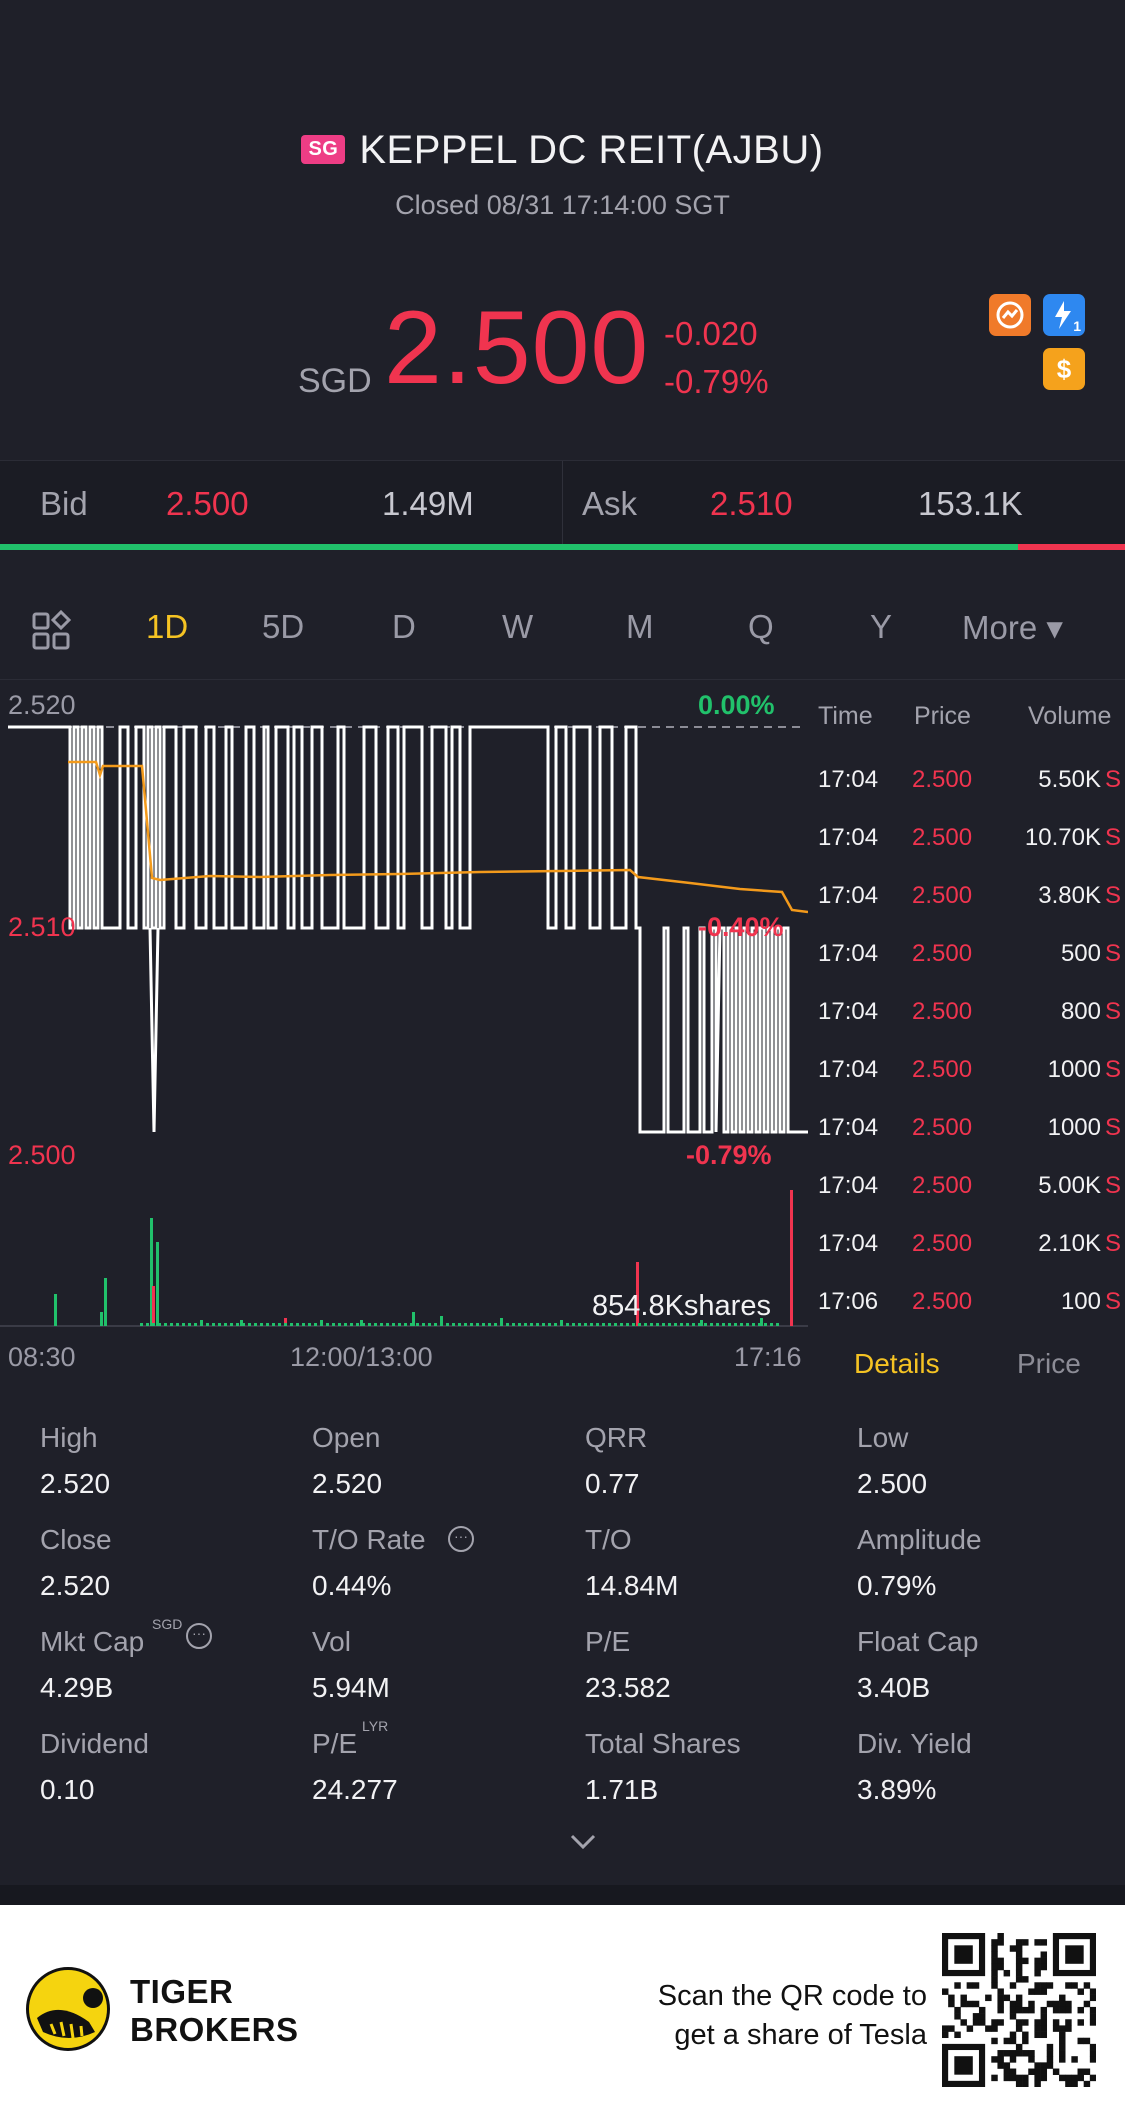  What do you see at coordinates (761, 626) in the screenshot?
I see `tab-quarter: Q` at bounding box center [761, 626].